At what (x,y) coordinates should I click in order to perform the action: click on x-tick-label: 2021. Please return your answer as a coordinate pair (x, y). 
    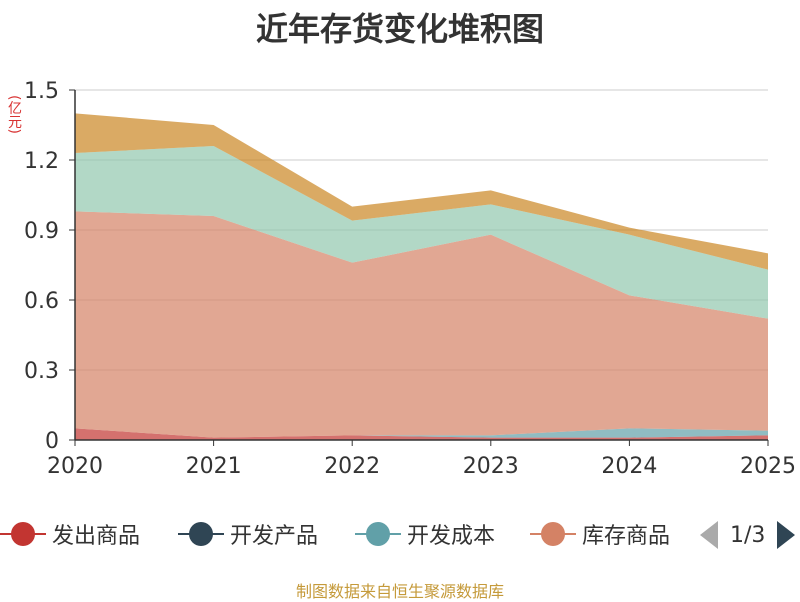
    Looking at the image, I should click on (214, 466).